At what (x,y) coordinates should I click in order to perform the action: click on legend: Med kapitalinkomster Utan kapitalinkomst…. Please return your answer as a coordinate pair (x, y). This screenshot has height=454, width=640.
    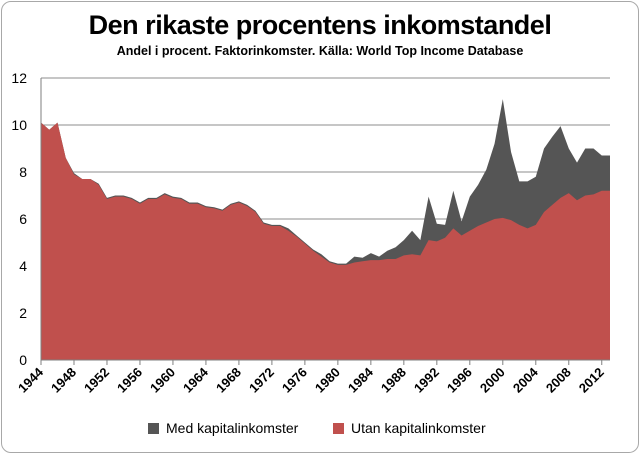
    Looking at the image, I should click on (320, 430).